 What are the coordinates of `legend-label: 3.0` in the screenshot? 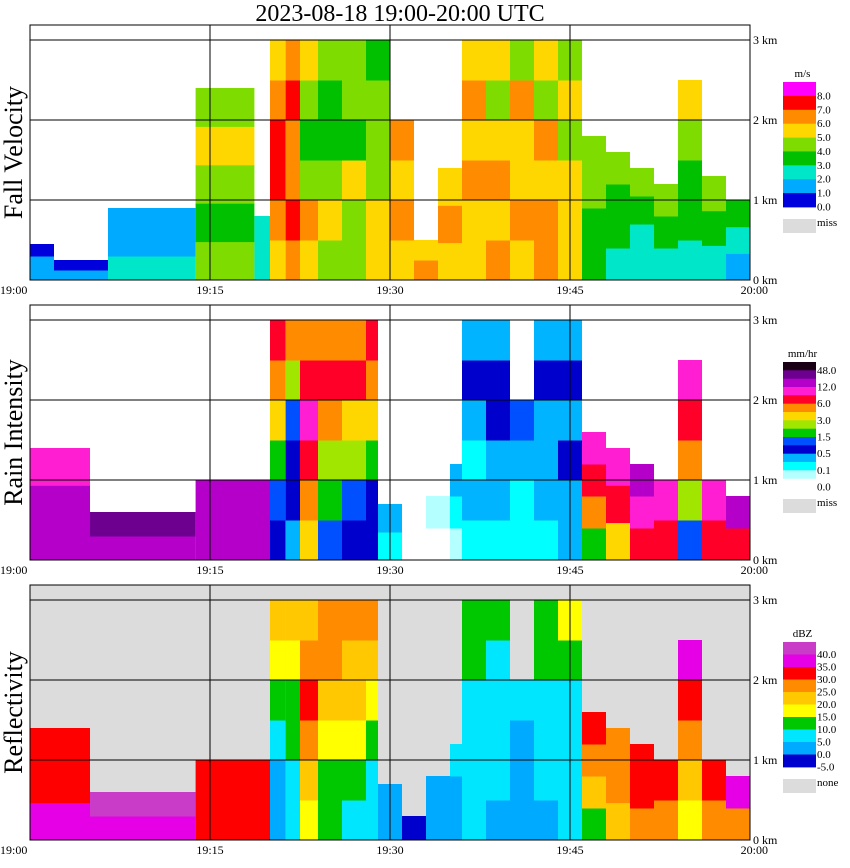 It's located at (824, 166).